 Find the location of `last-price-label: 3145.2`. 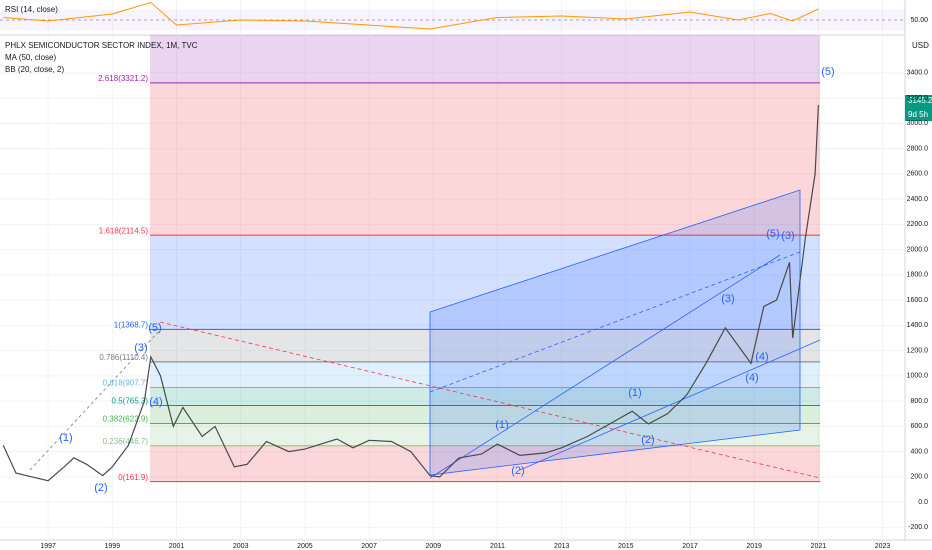

last-price-label: 3145.2 is located at coordinates (920, 100).